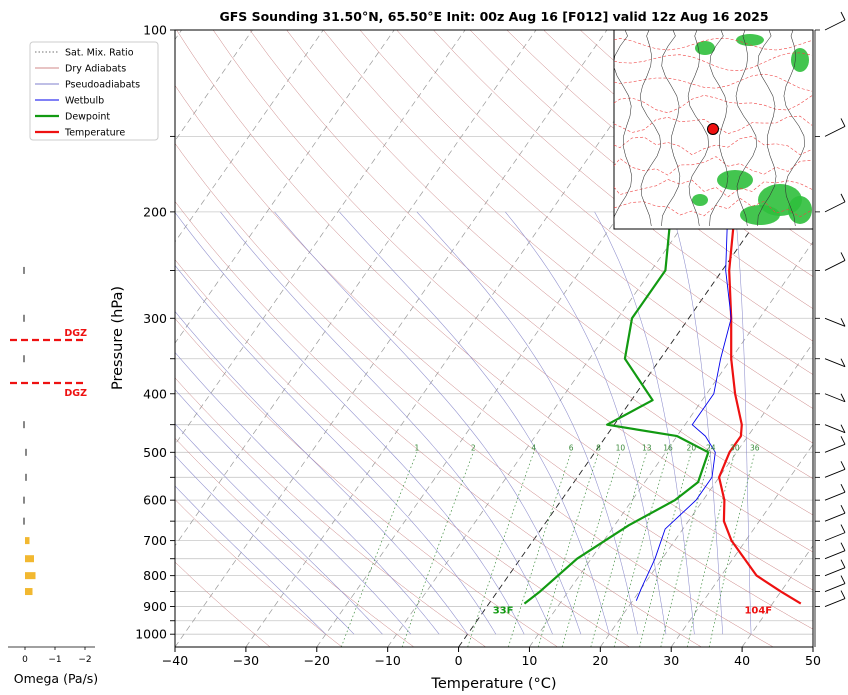  I want to click on mixing-ratio-label: 30, so click(735, 447).